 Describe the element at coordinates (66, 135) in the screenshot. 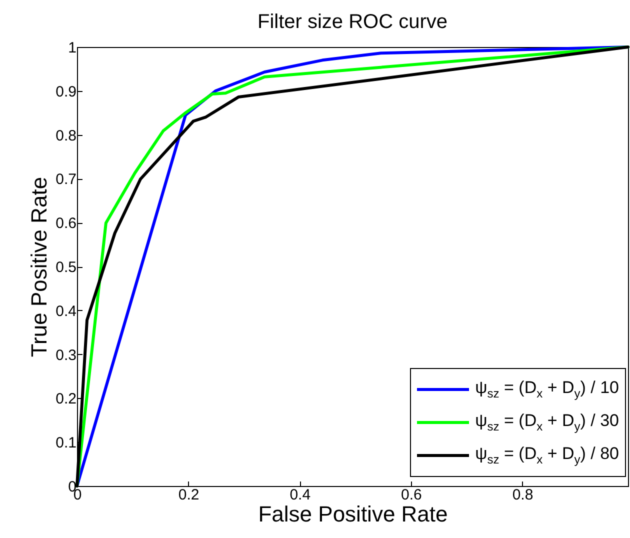

I see `y-tick-label: 0.8` at that location.